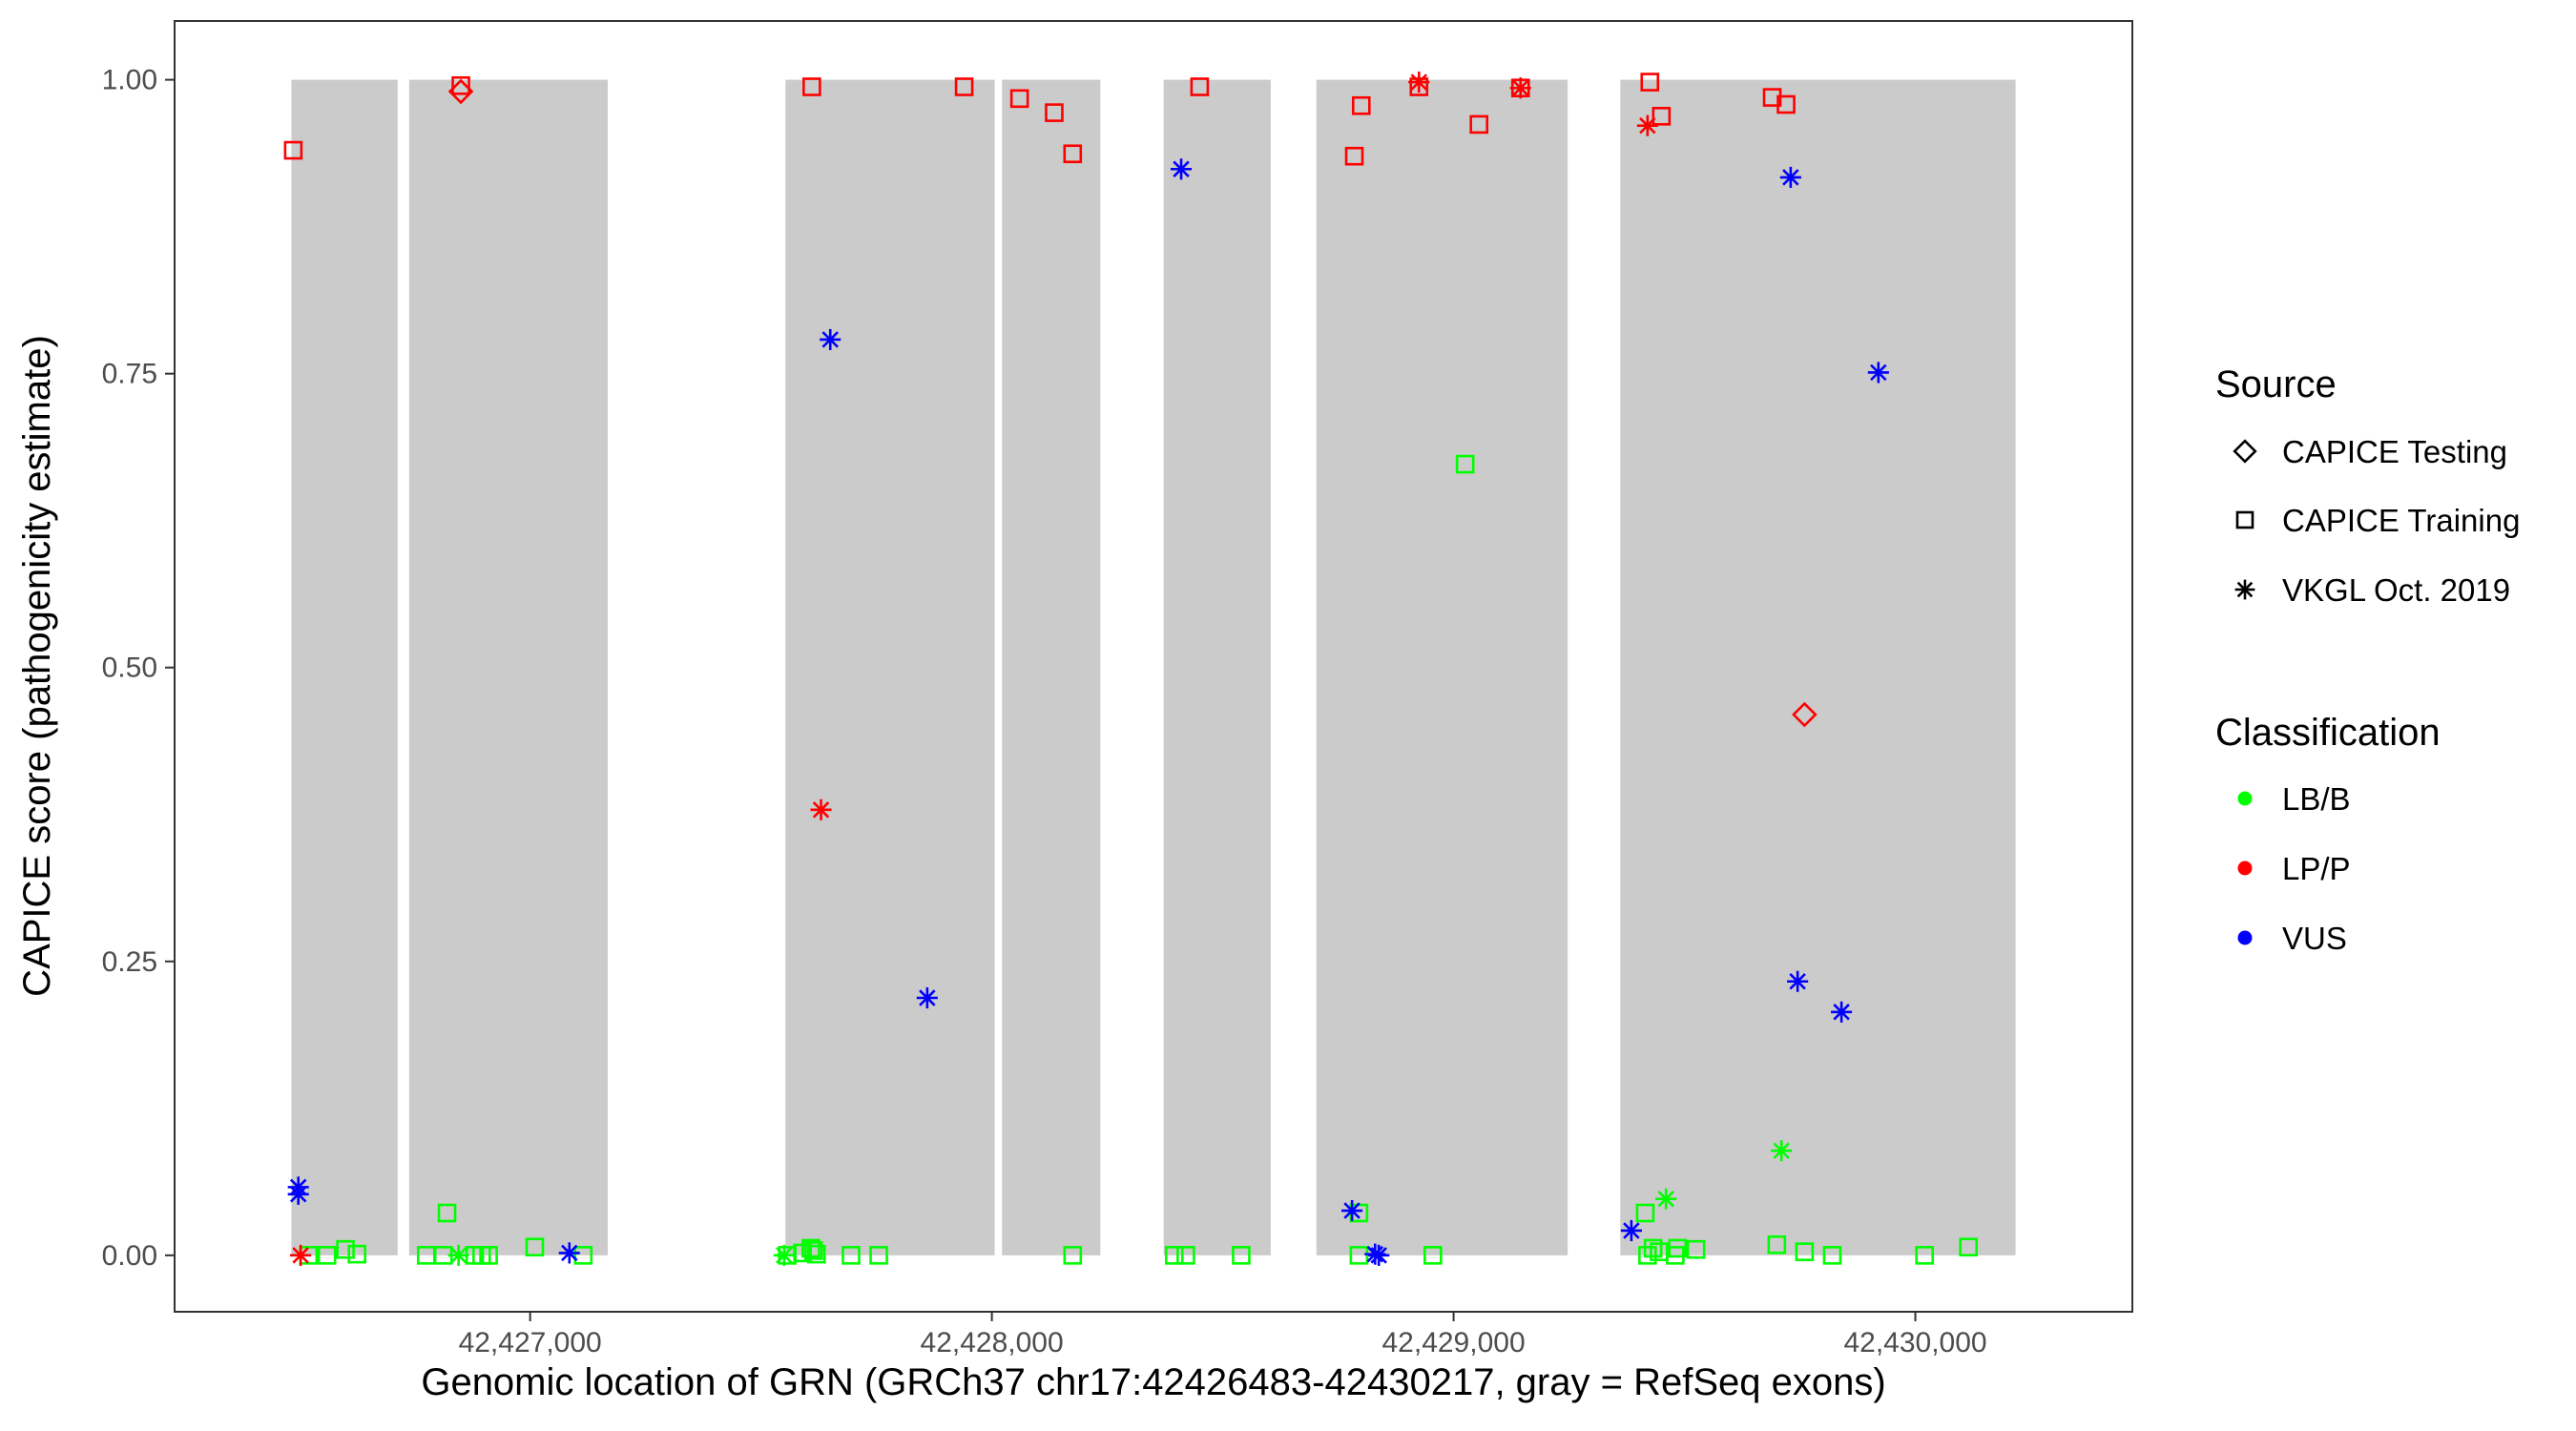  Describe the element at coordinates (1914, 1342) in the screenshot. I see `x-tick-label: 42,430,000` at that location.